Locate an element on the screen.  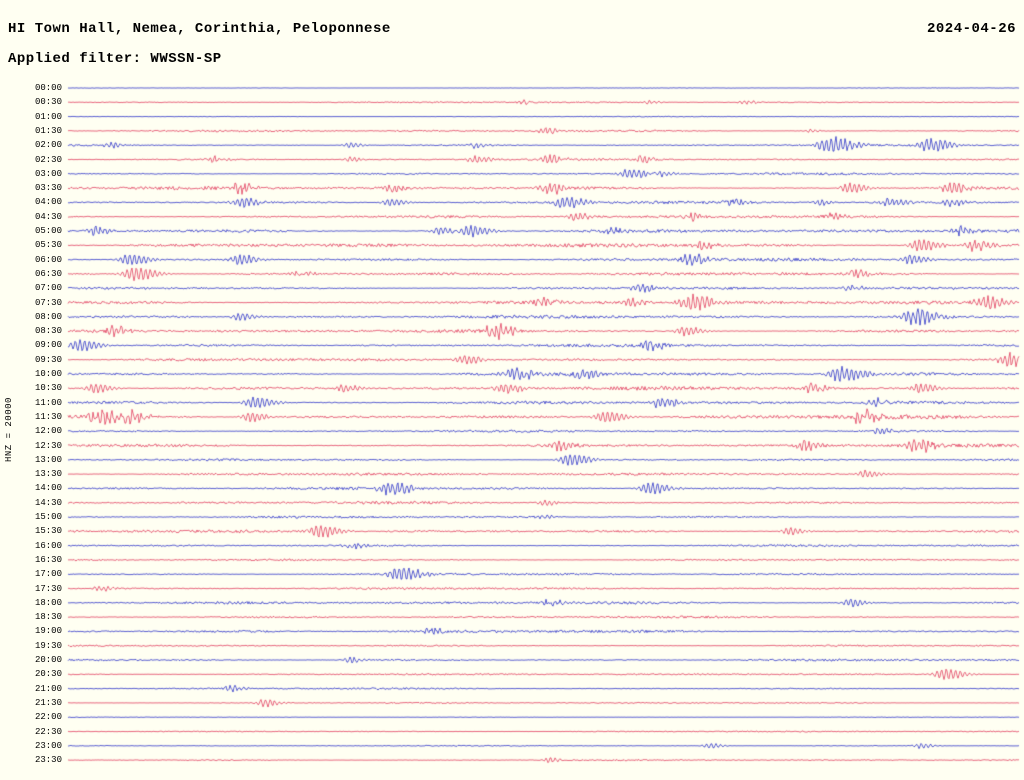
time-label: 05:30 is located at coordinates (48, 245).